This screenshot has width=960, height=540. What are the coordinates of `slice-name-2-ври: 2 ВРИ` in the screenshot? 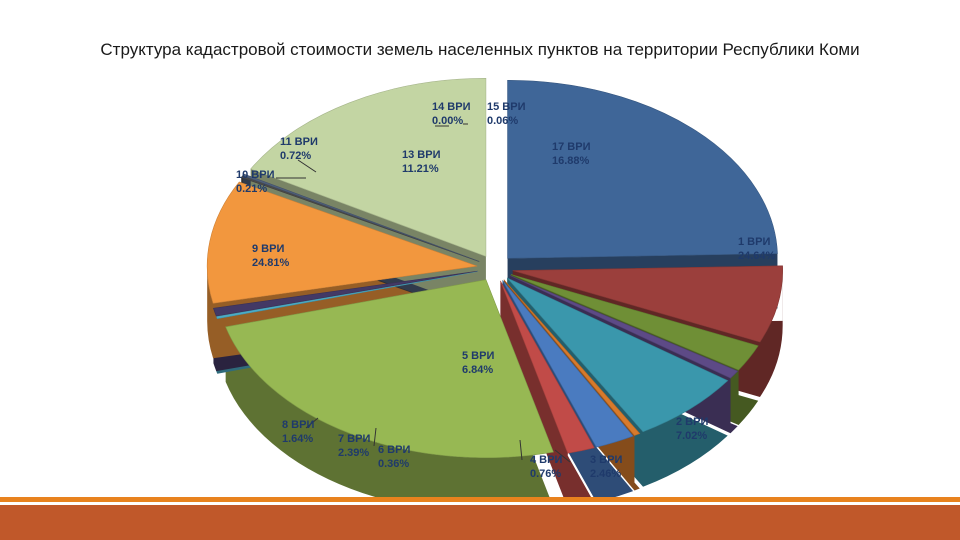 It's located at (692, 422).